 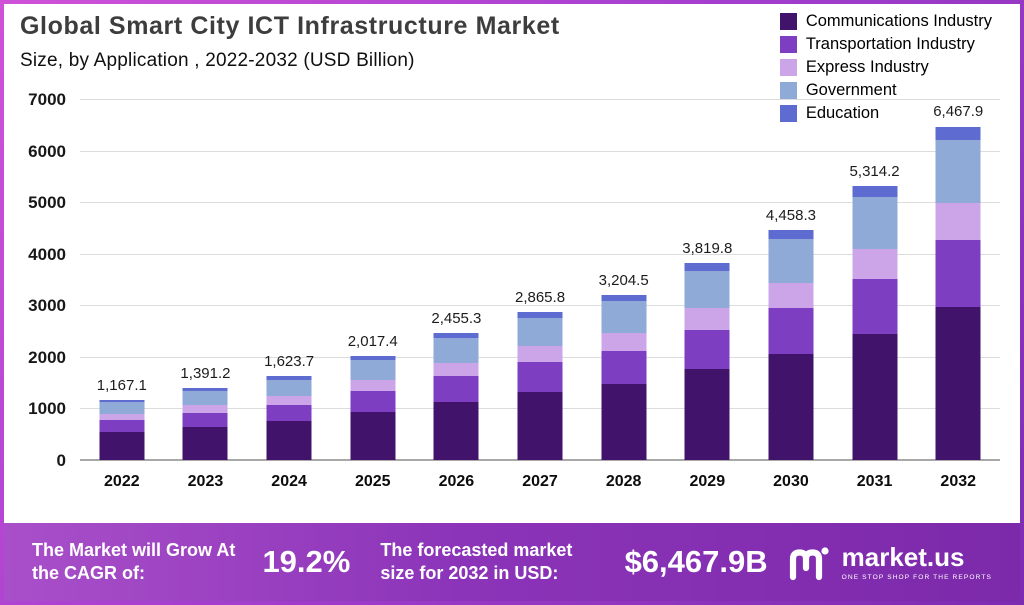 What do you see at coordinates (61, 460) in the screenshot?
I see `y-tick-label: 0` at bounding box center [61, 460].